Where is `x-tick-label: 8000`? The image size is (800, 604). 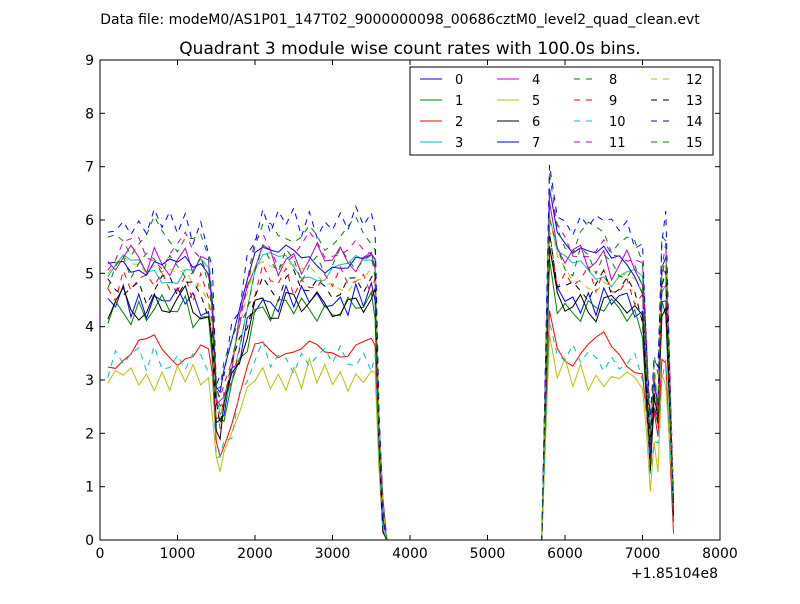
x-tick-label: 8000 is located at coordinates (720, 554).